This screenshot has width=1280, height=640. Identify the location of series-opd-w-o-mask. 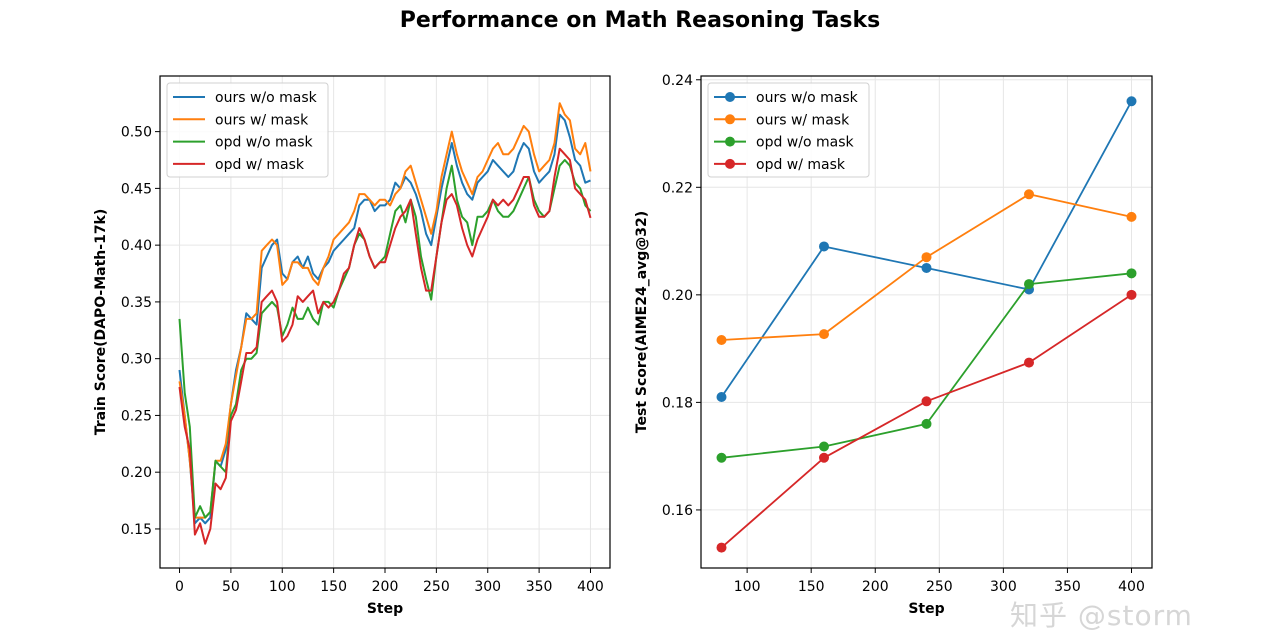
(926, 365).